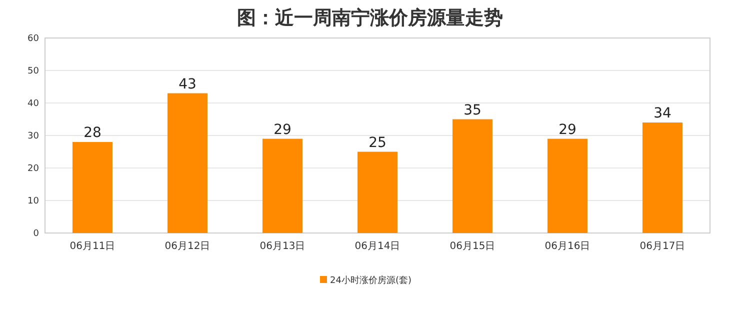 The width and height of the screenshot is (740, 312). I want to click on y-tick-label: 20, so click(34, 169).